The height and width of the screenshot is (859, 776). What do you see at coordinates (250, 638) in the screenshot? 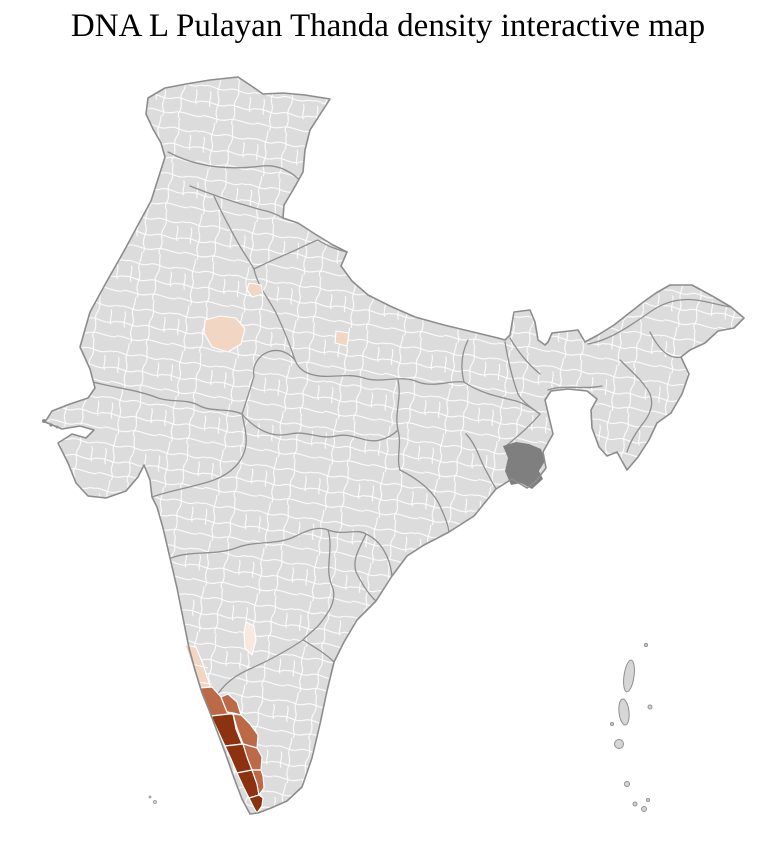
I see `district-interior-karnataka-very-low` at bounding box center [250, 638].